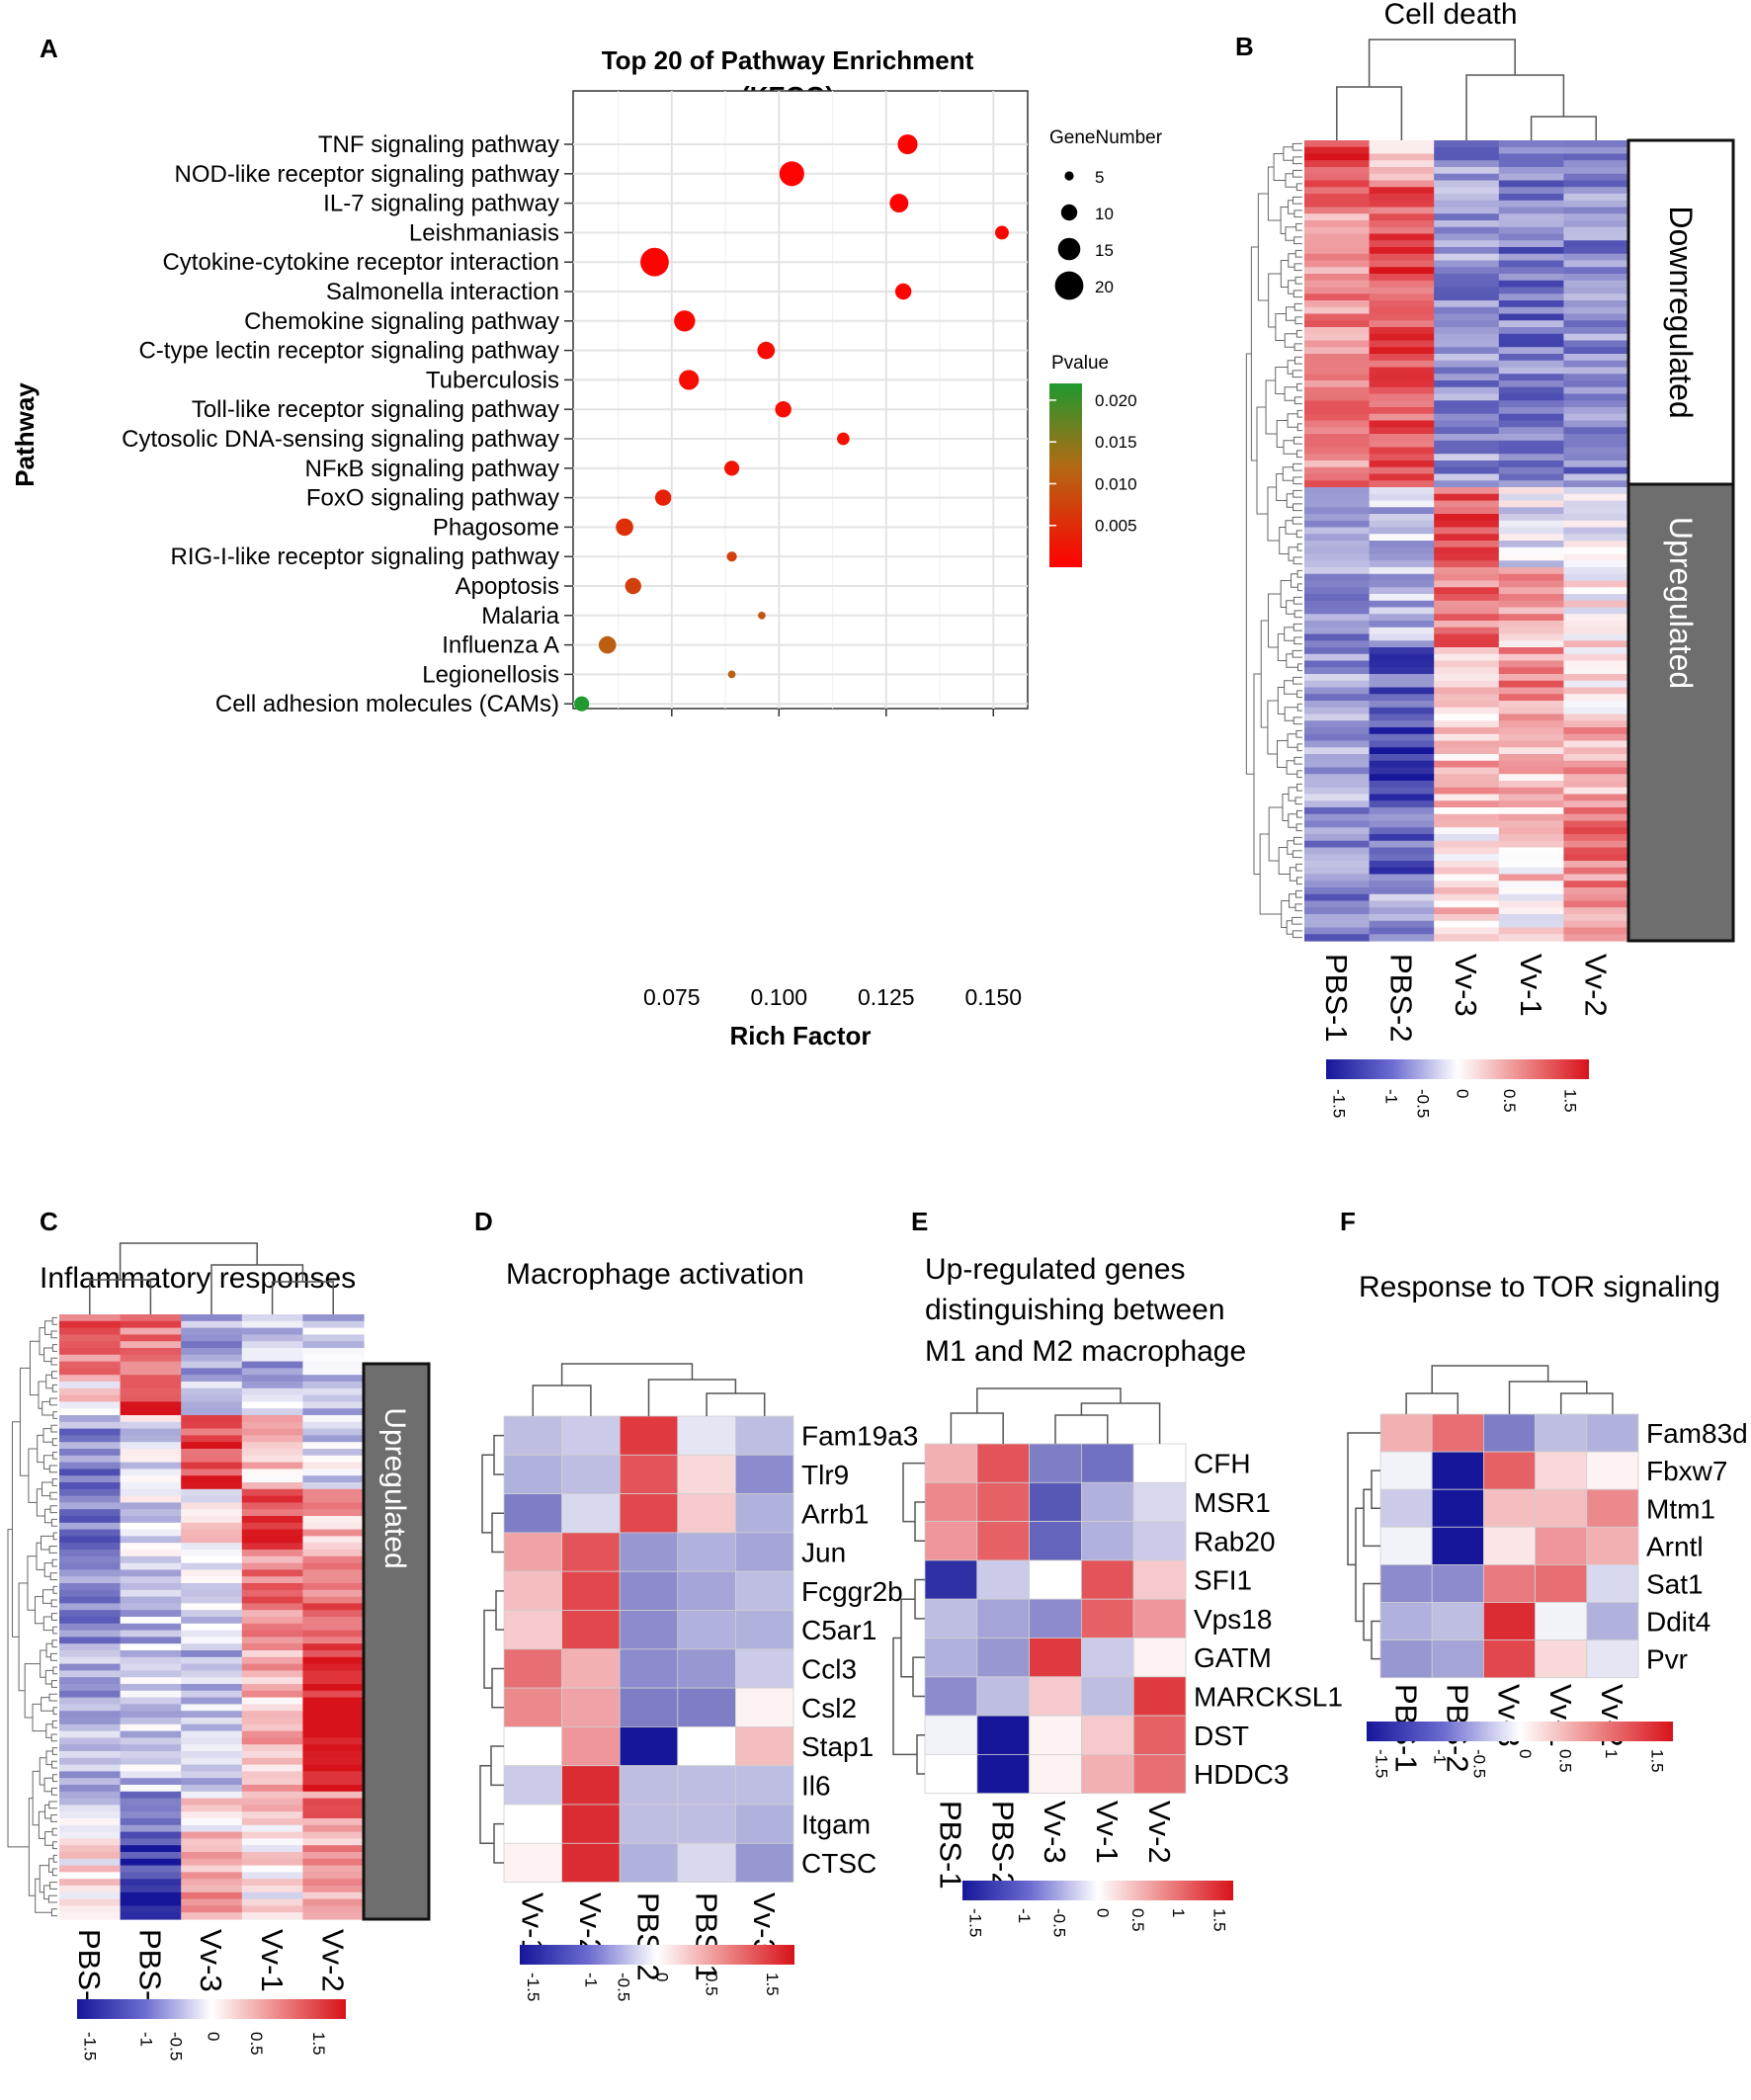 The image size is (1751, 2100). I want to click on colorbar-tick-label: 1.5, so click(1218, 1920).